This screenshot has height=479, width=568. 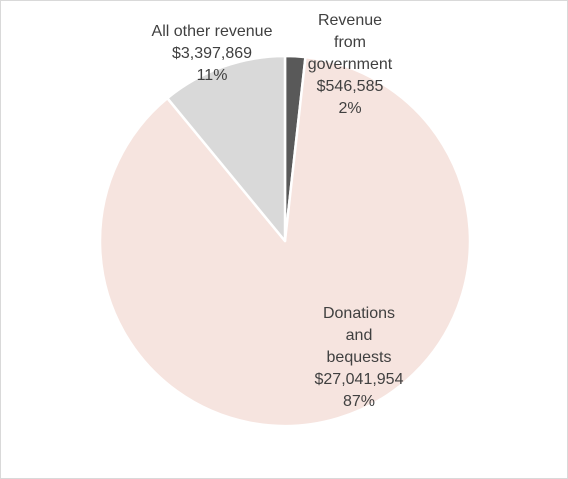 What do you see at coordinates (350, 20) in the screenshot?
I see `data-label-line: Revenue` at bounding box center [350, 20].